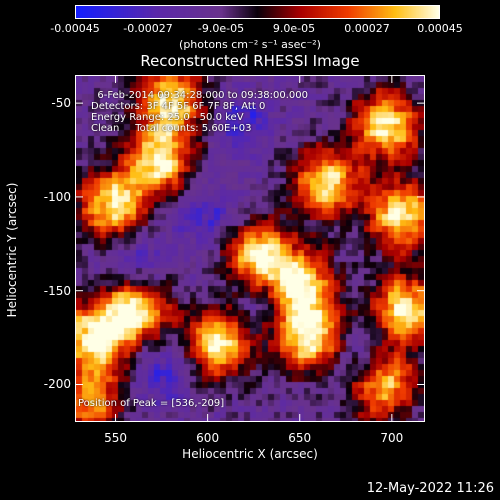 Image resolution: width=500 pixels, height=500 pixels. Describe the element at coordinates (57, 196) in the screenshot. I see `y-tick-label: -100` at that location.